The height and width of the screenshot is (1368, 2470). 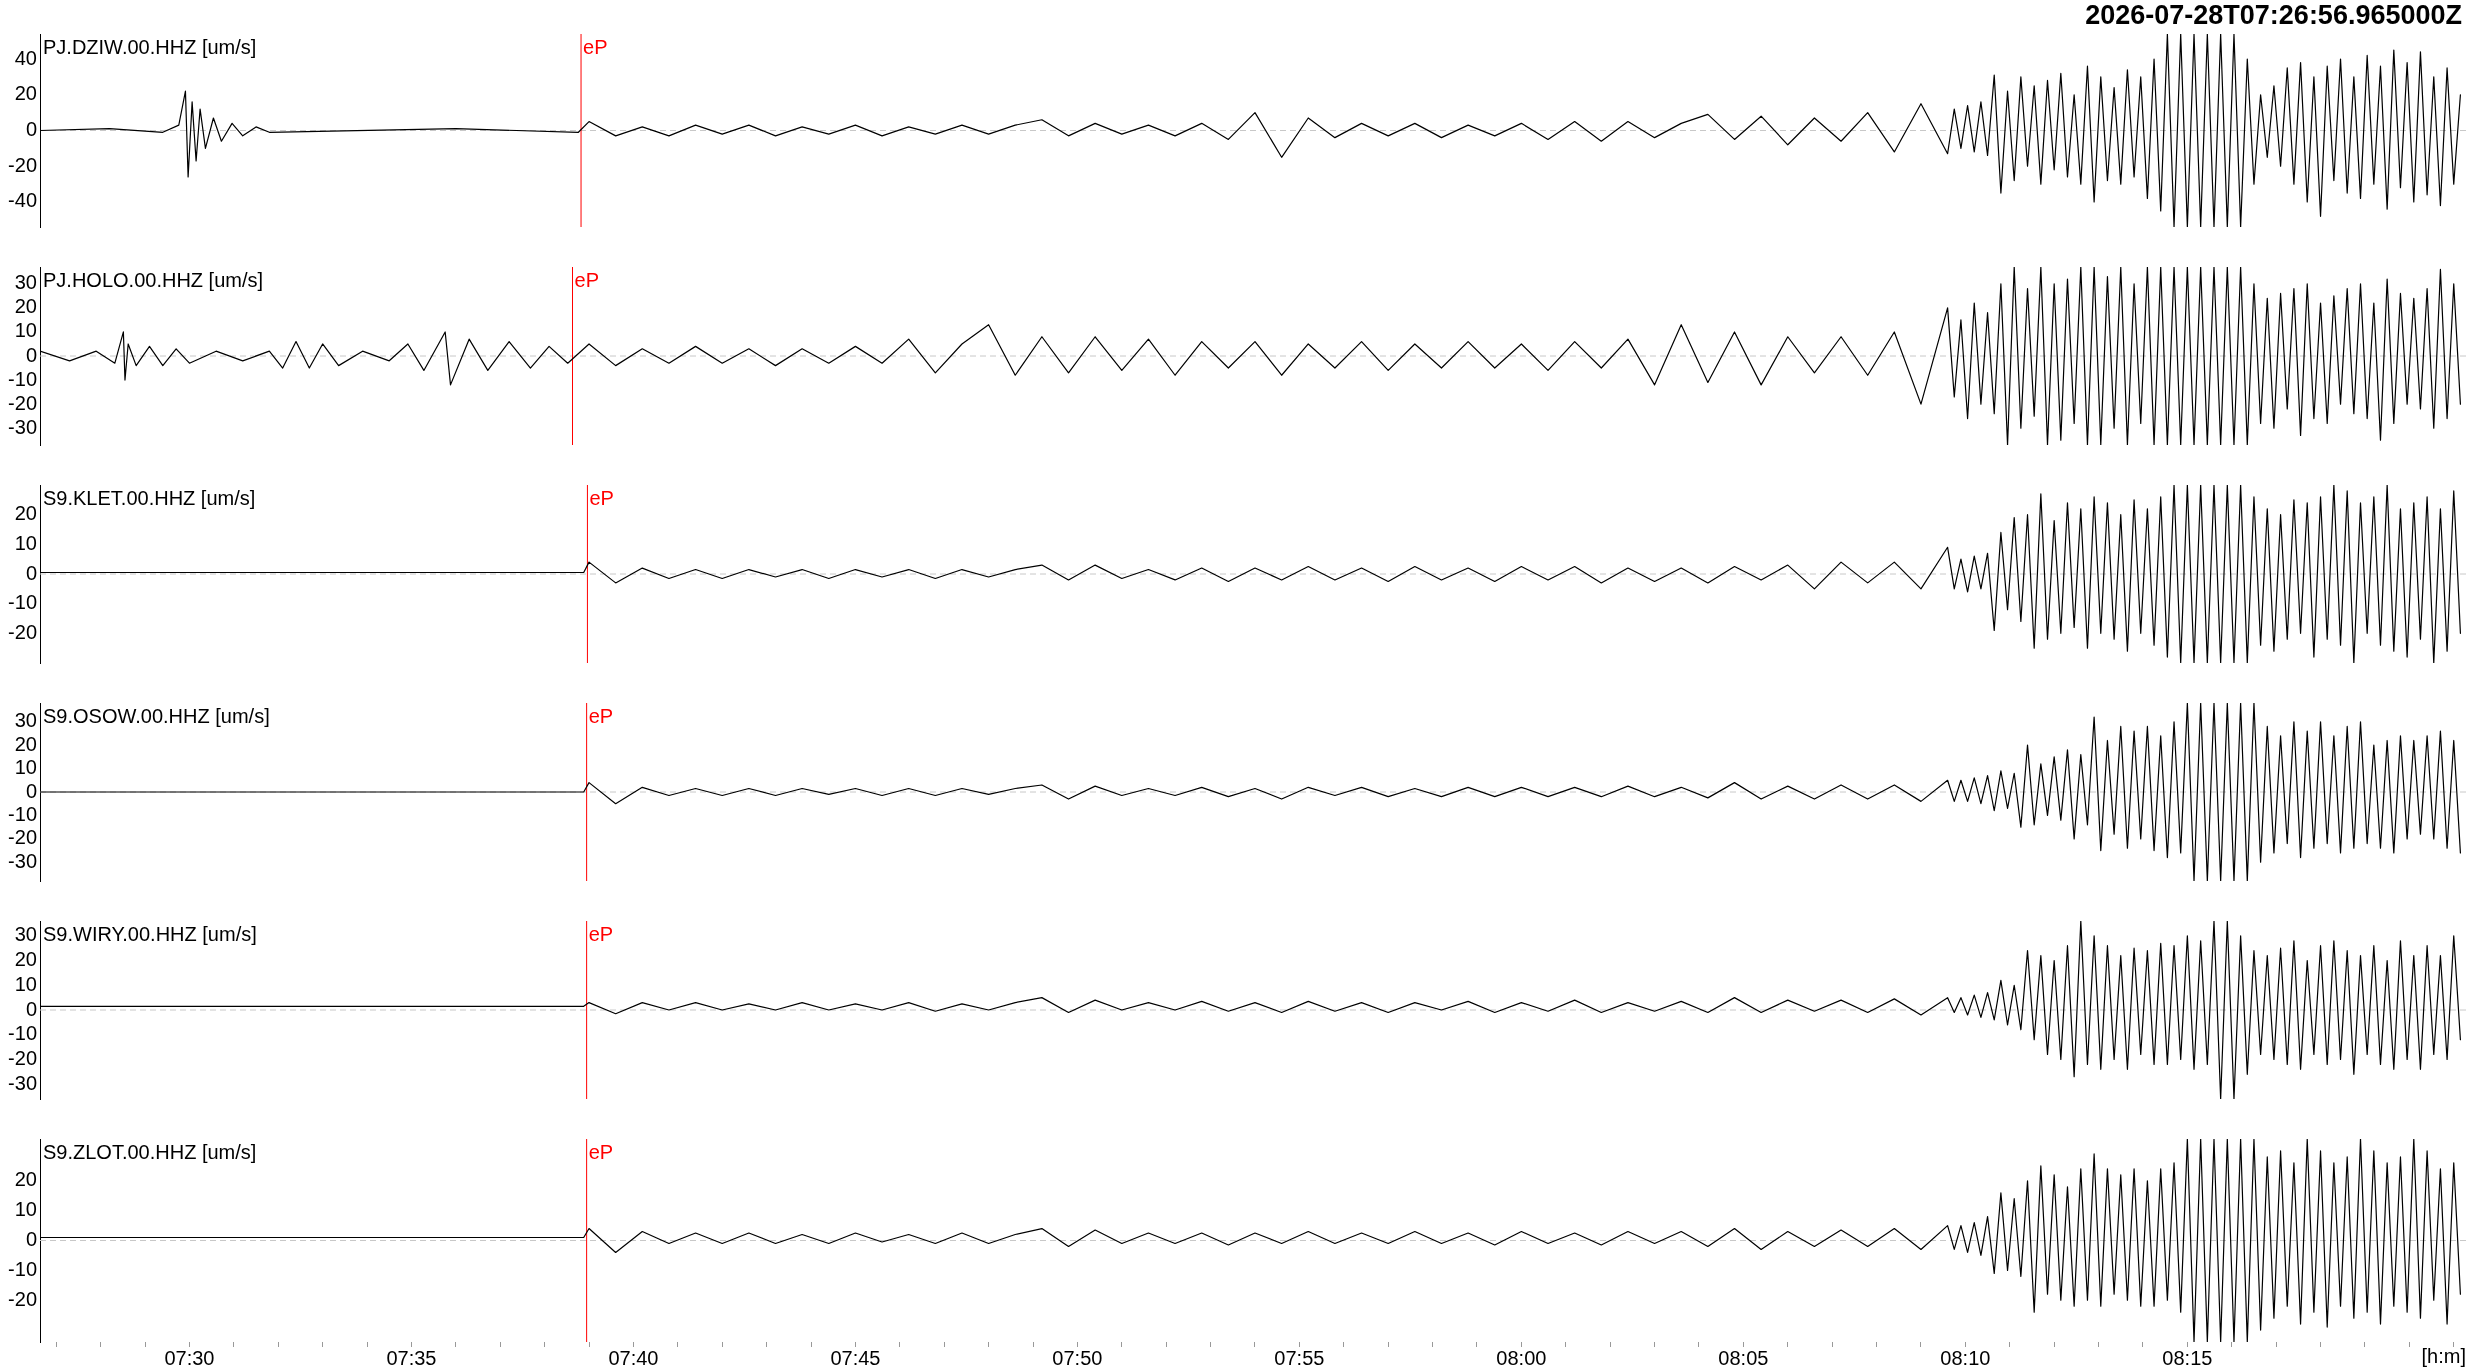 What do you see at coordinates (22, 200) in the screenshot?
I see `y-tick-label: -40` at bounding box center [22, 200].